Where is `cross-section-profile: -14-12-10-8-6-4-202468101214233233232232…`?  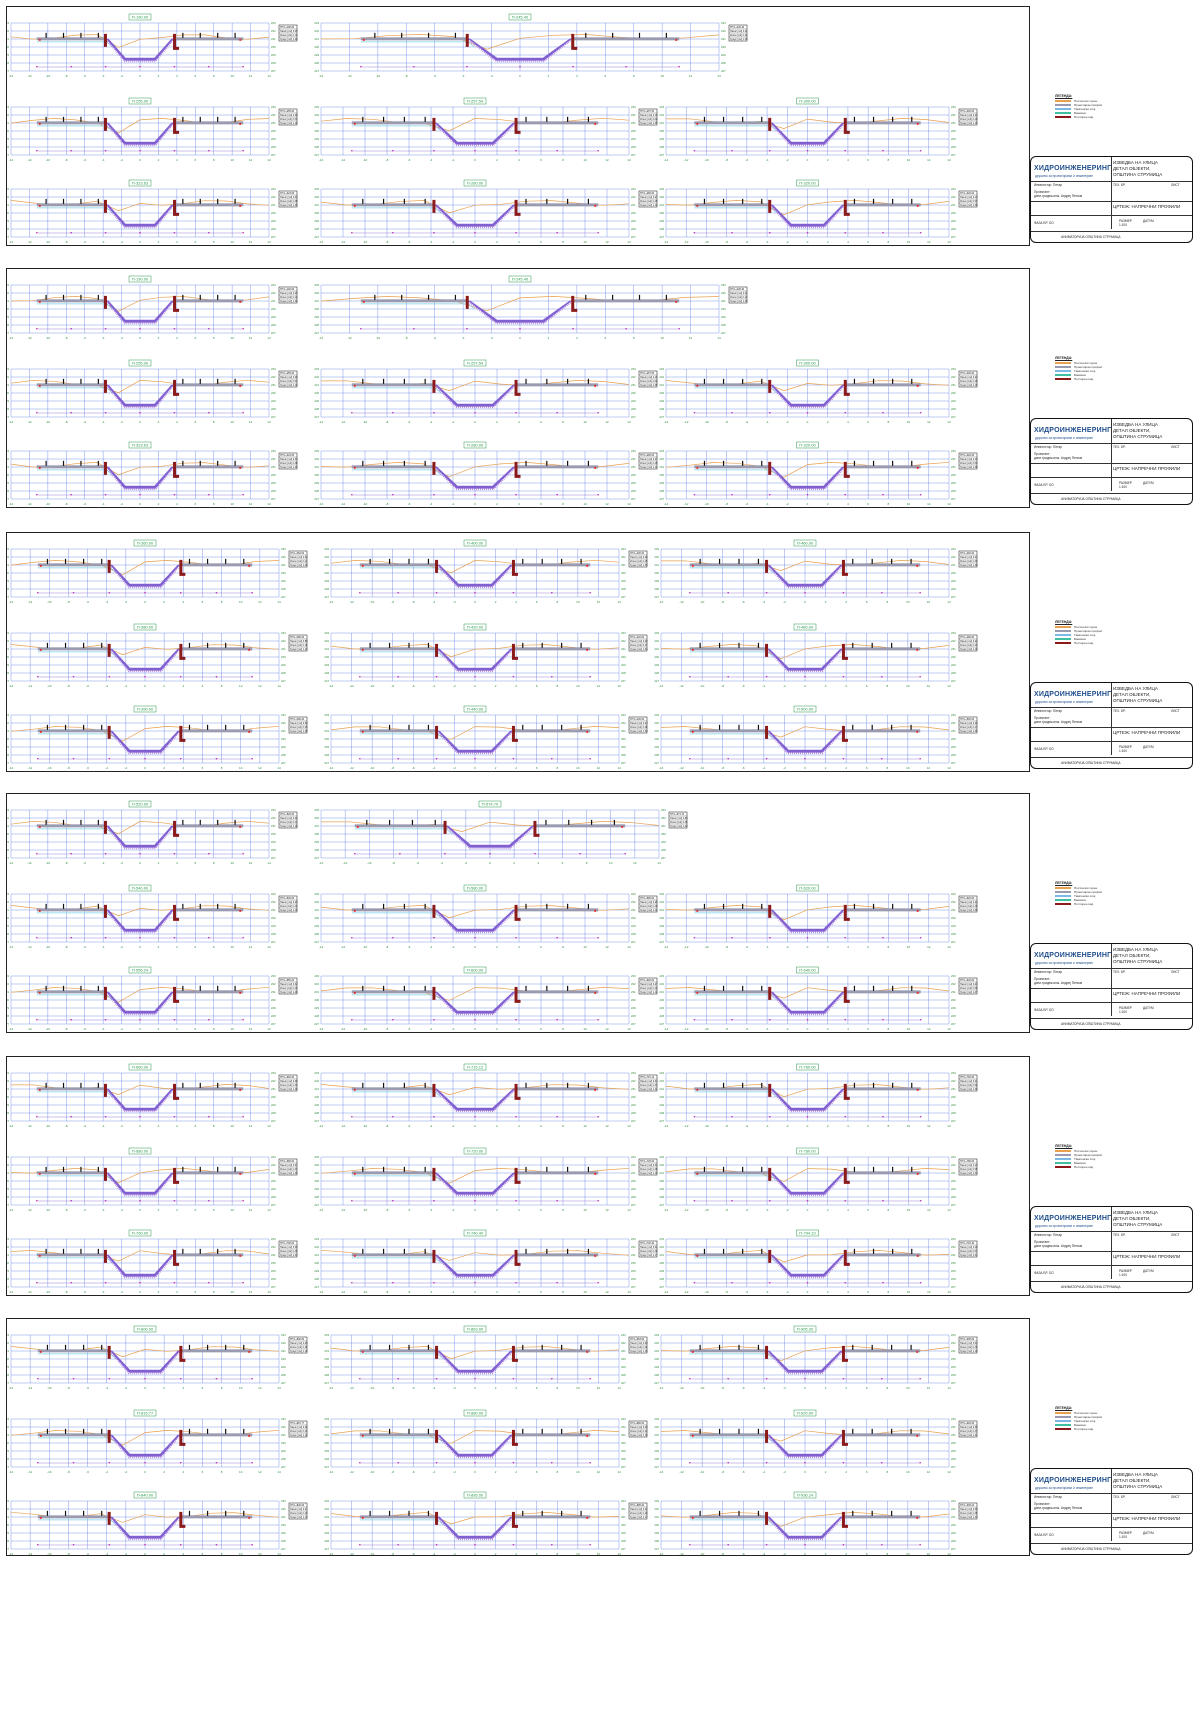
cross-section-profile: -14-12-10-8-6-4-202468101214233233232232… is located at coordinates (152, 1095).